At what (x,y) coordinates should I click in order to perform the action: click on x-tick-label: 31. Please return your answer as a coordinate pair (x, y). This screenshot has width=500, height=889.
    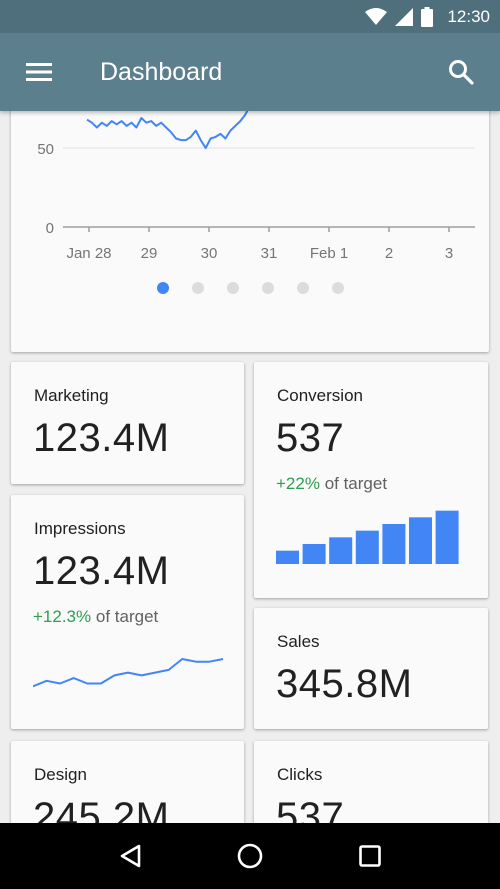
    Looking at the image, I should click on (269, 253).